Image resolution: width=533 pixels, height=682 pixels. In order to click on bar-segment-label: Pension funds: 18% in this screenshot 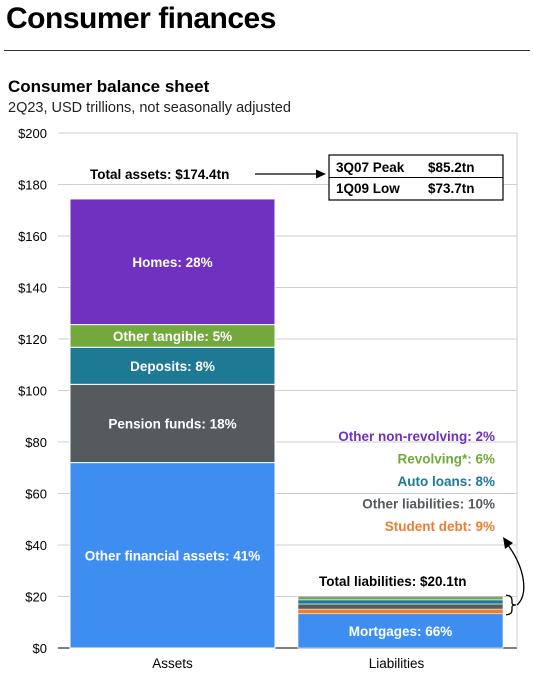, I will do `click(172, 423)`.